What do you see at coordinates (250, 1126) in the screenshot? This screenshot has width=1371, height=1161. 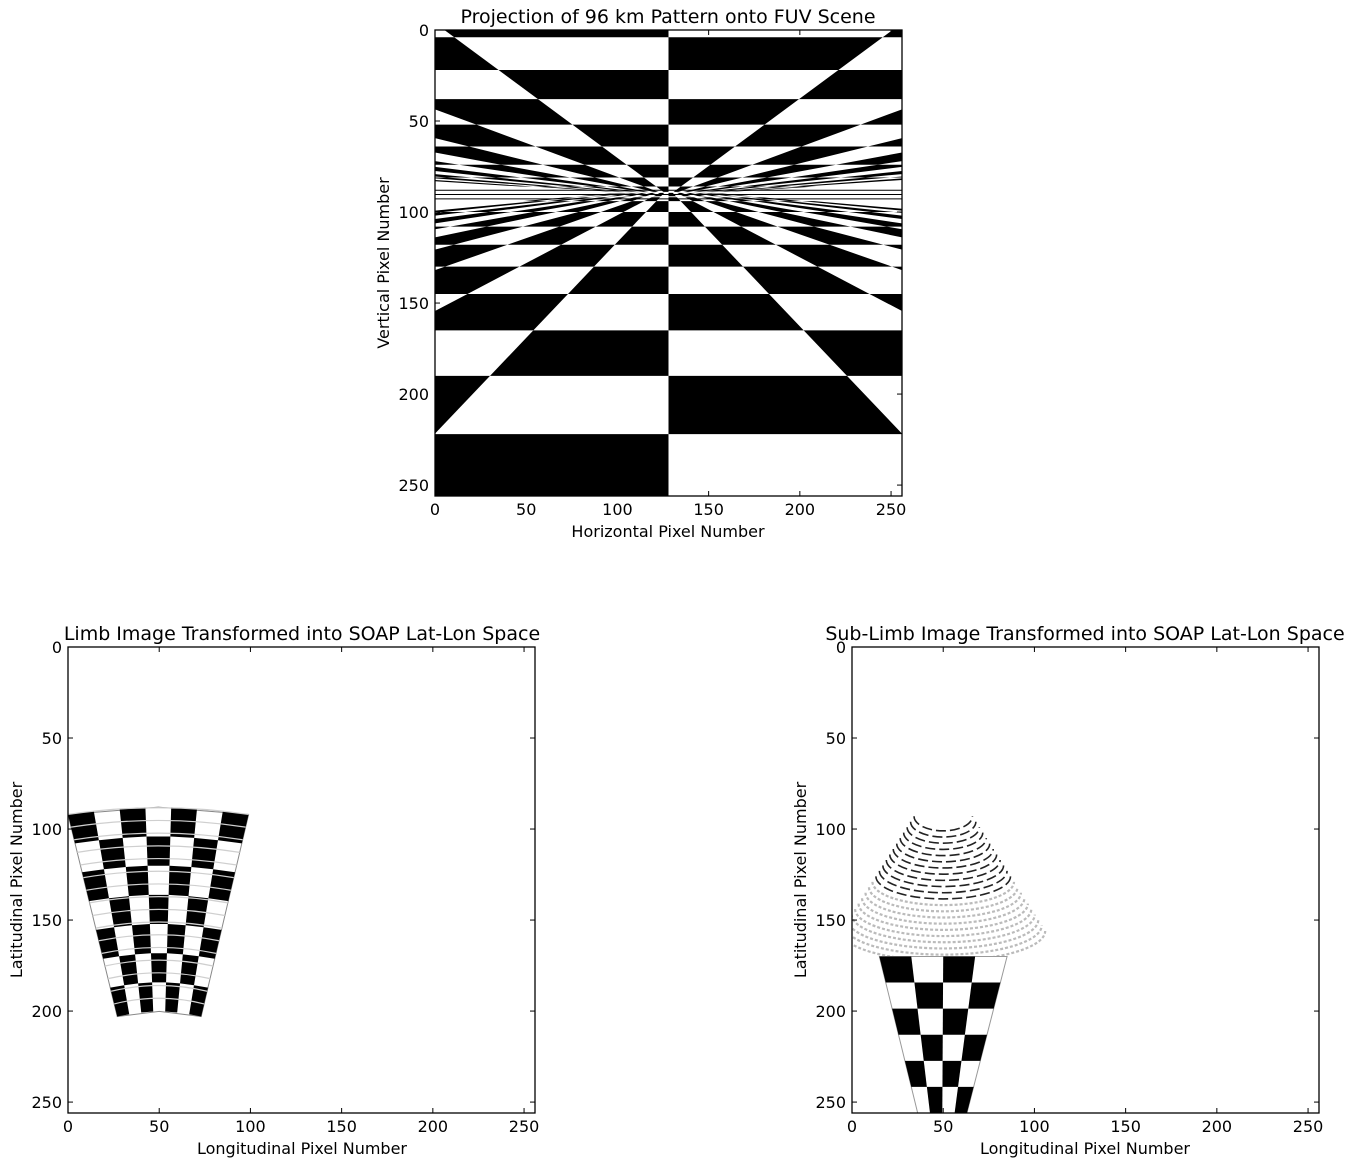 I see `x-tick-label: 100` at bounding box center [250, 1126].